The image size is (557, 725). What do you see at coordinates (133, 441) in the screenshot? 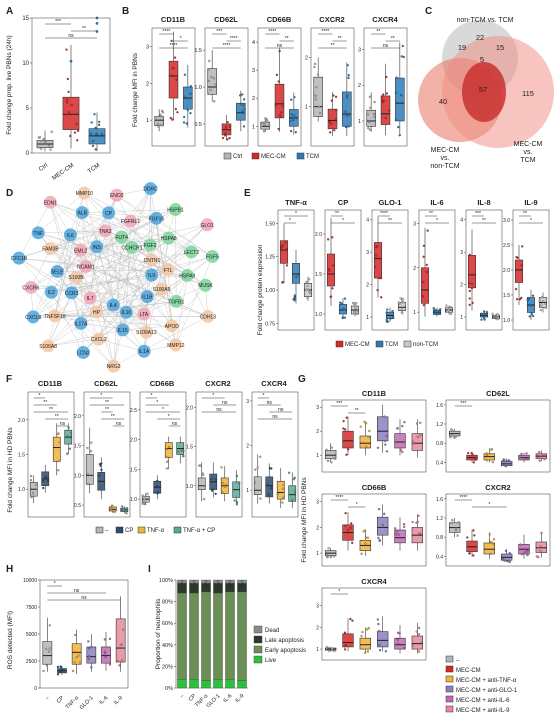
I see `y-tick-label: 2.0` at bounding box center [133, 441].